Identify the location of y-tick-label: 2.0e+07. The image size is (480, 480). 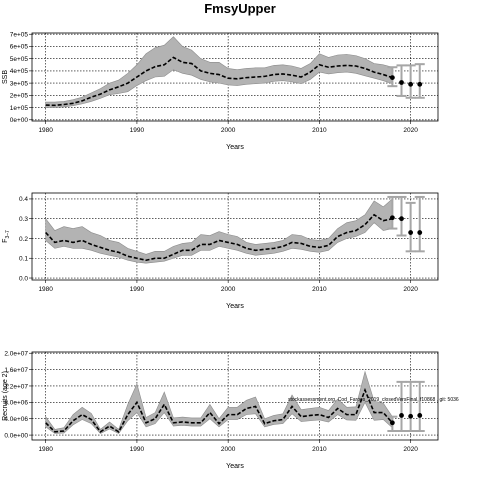
(16, 354).